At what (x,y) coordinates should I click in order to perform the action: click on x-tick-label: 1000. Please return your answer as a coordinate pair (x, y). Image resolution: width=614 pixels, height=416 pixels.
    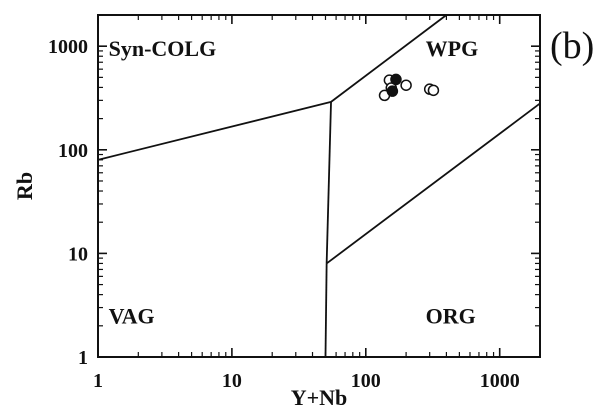
    Looking at the image, I should click on (500, 381).